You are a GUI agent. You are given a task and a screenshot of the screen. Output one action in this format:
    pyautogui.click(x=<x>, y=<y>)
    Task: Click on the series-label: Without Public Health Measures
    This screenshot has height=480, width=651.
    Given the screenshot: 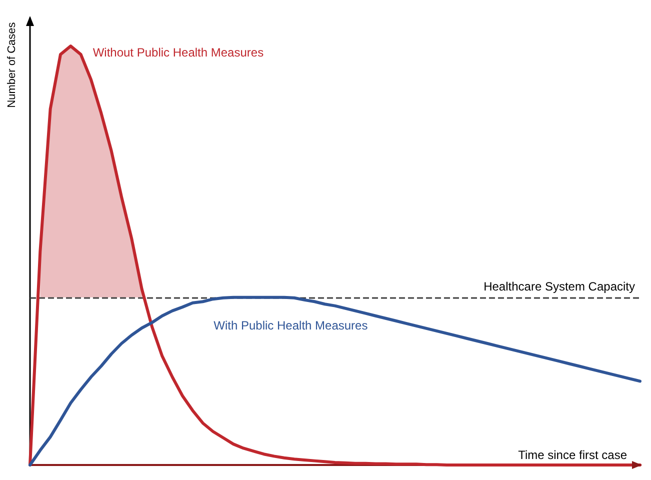 What is the action you would take?
    pyautogui.click(x=178, y=52)
    